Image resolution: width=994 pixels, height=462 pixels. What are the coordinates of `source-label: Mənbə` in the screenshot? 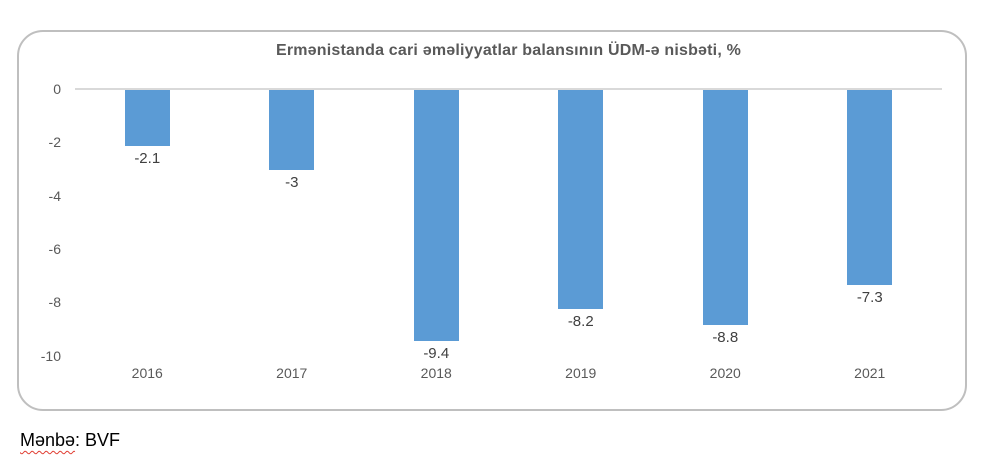 It's located at (48, 440).